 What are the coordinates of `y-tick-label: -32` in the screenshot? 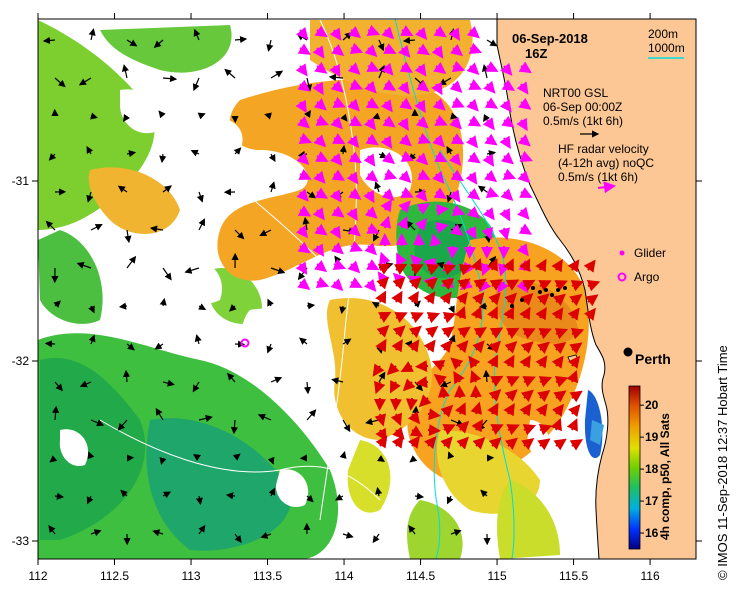 It's located at (21, 361).